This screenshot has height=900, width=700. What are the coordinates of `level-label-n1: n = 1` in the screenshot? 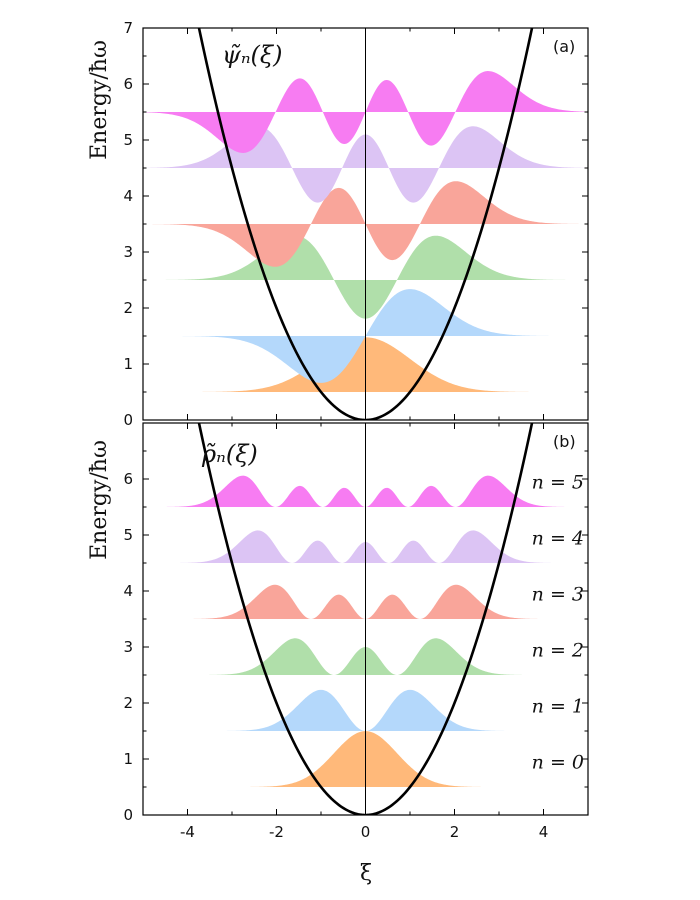 It's located at (558, 707).